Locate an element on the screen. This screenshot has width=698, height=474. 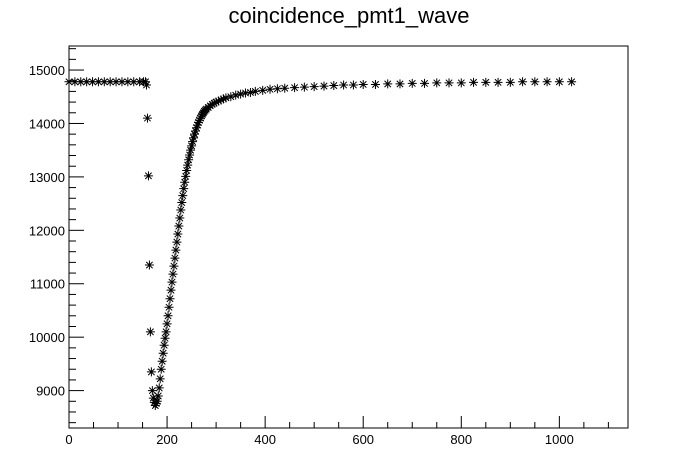
y-axis: 9000 10000 11000 12000 13000 14000 15000 is located at coordinates (56, 236).